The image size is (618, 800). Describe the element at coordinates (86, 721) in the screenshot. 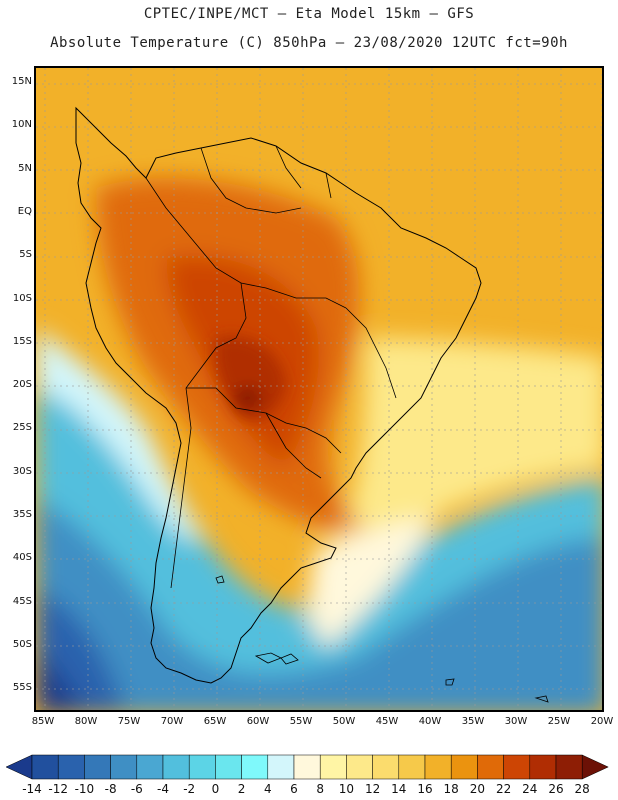

I see `lon-label: 80W` at that location.